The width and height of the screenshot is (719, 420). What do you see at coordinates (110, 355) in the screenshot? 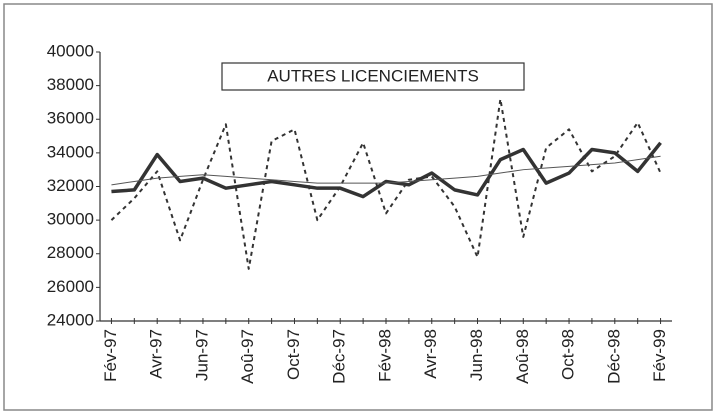
I see `x-tick-label: Fév-97` at bounding box center [110, 355].